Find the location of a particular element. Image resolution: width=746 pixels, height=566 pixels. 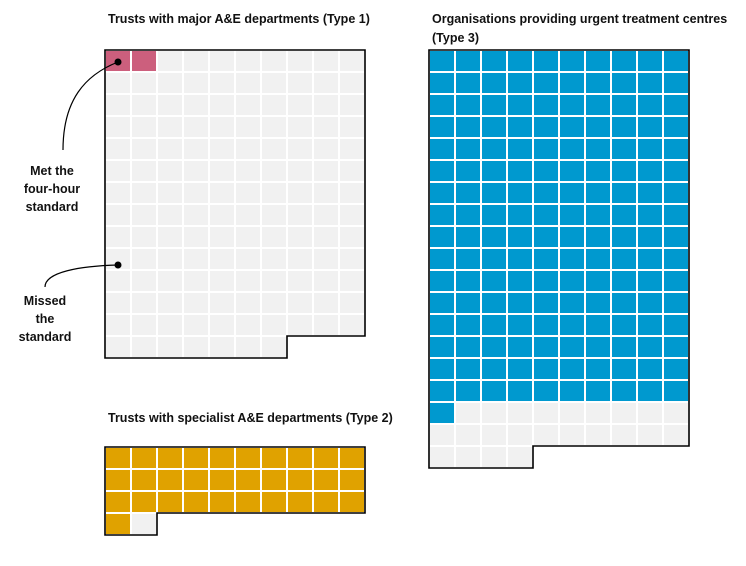

met-cell-type1 is located at coordinates (144, 61).